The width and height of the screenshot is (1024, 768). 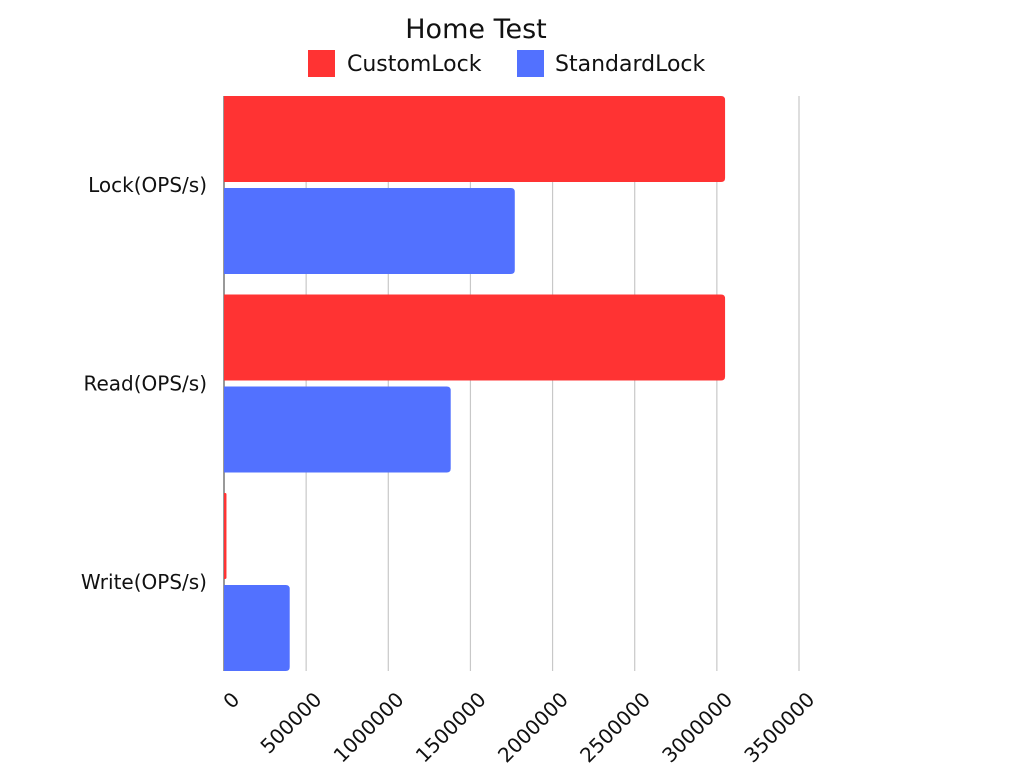 I want to click on x-tick-label: 0, so click(x=231, y=700).